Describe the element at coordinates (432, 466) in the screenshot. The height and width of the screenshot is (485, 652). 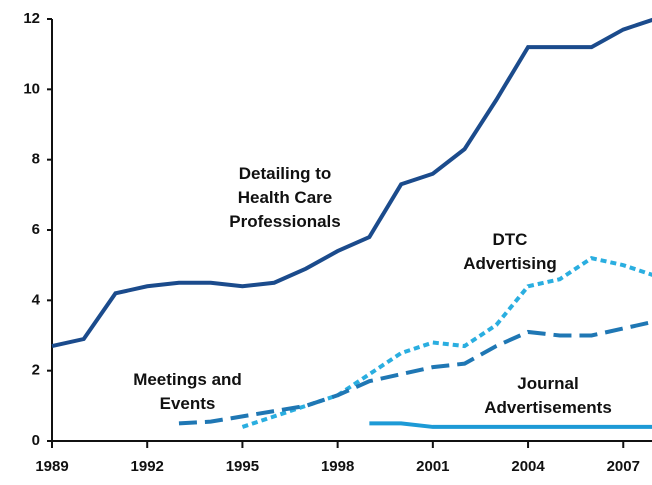
I see `x-tick-label: 2001` at that location.